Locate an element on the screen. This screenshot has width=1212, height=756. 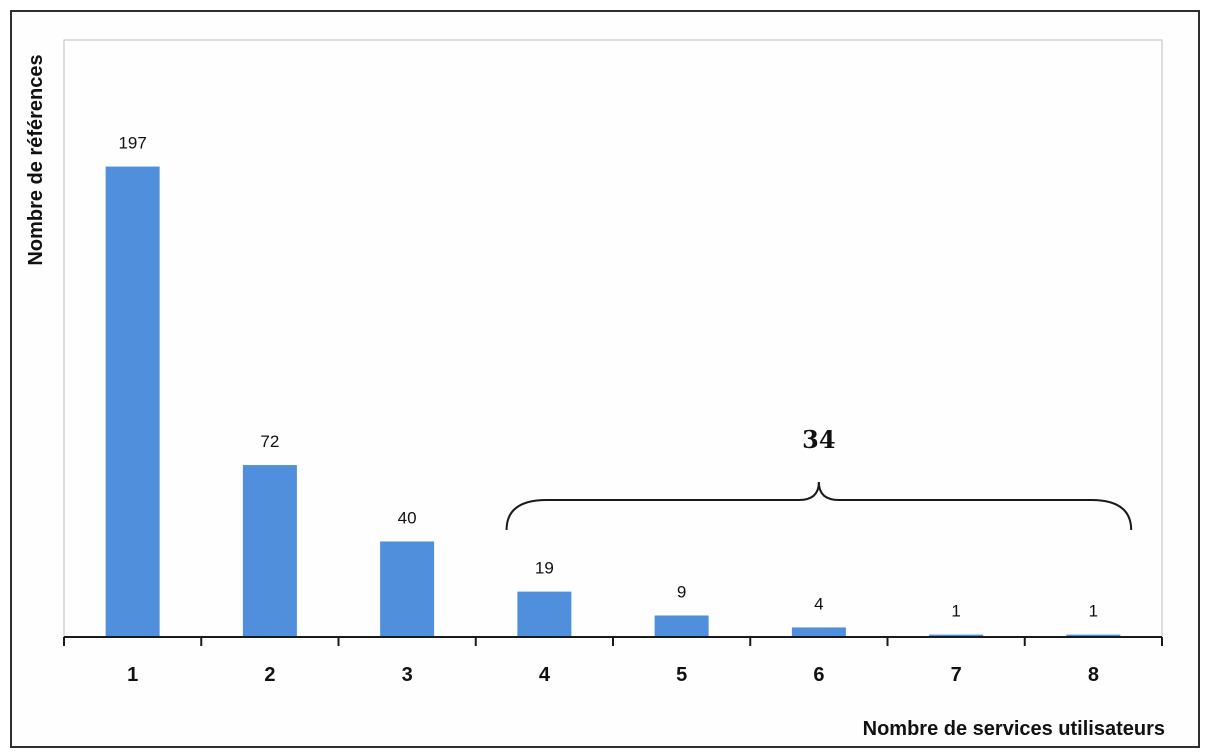
data-label-8: 1 is located at coordinates (1093, 611).